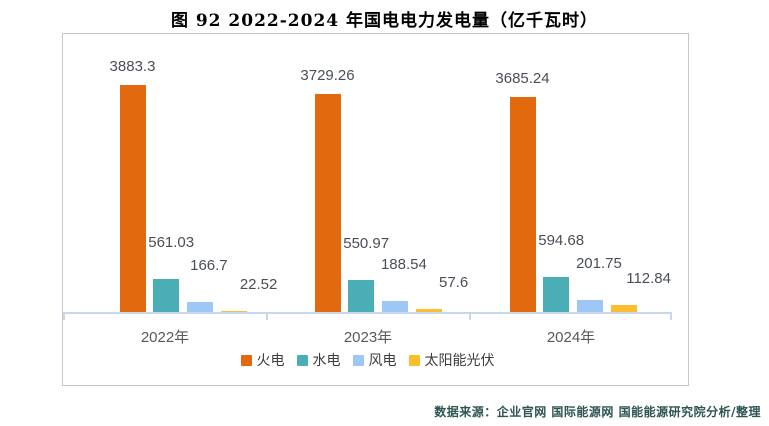 The image size is (769, 426). I want to click on bar-value-label: 550.97, so click(366, 243).